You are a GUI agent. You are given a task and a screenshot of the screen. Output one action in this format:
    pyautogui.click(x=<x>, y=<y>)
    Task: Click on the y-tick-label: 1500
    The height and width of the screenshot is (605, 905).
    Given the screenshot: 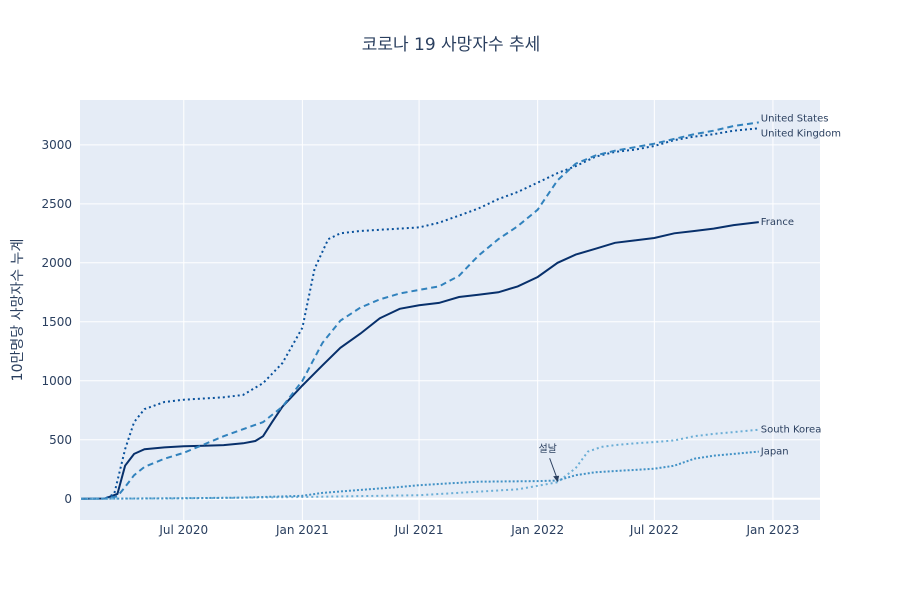 What is the action you would take?
    pyautogui.click(x=56, y=322)
    